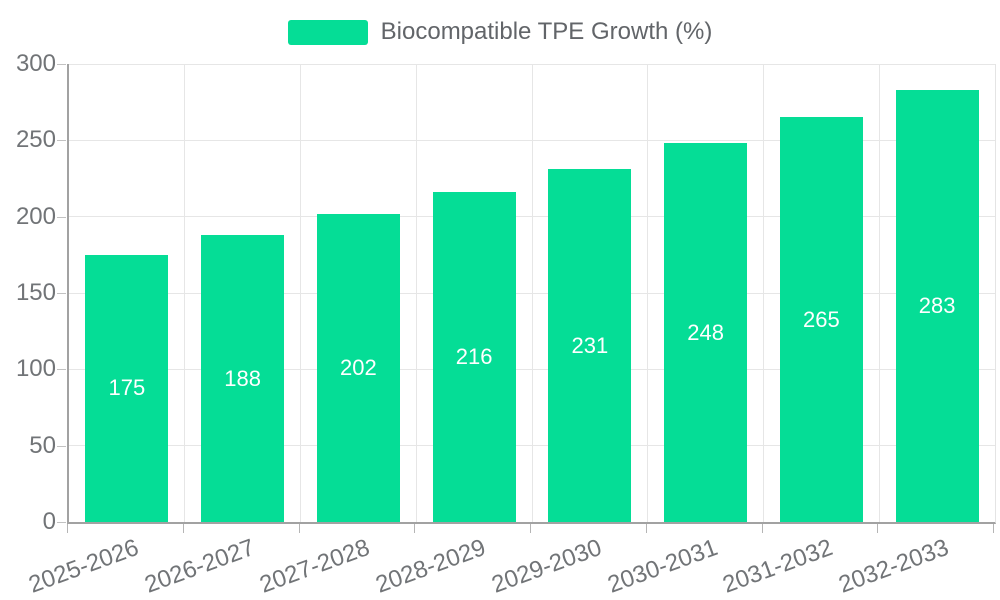 This screenshot has width=1000, height=600. Describe the element at coordinates (546, 31) in the screenshot. I see `legend-label: Biocompatible TPE Growth (%)` at that location.